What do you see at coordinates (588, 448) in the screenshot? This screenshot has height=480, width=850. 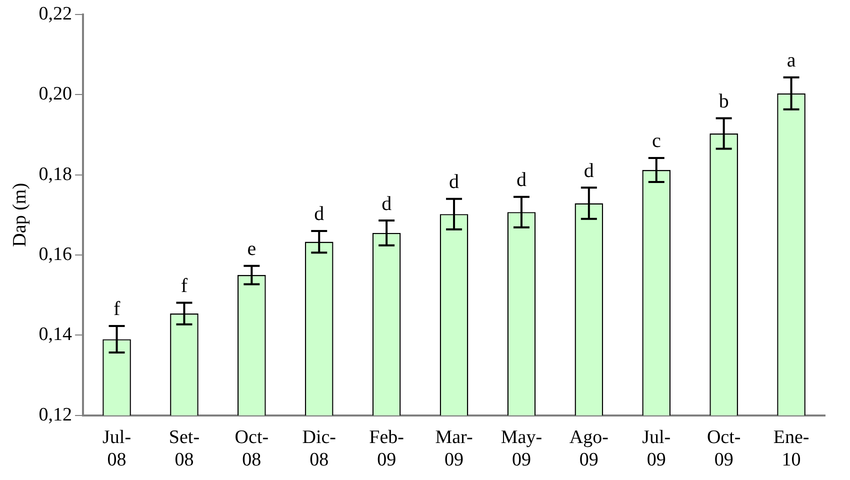 I see `x-tick-label: Ago-09` at bounding box center [588, 448].